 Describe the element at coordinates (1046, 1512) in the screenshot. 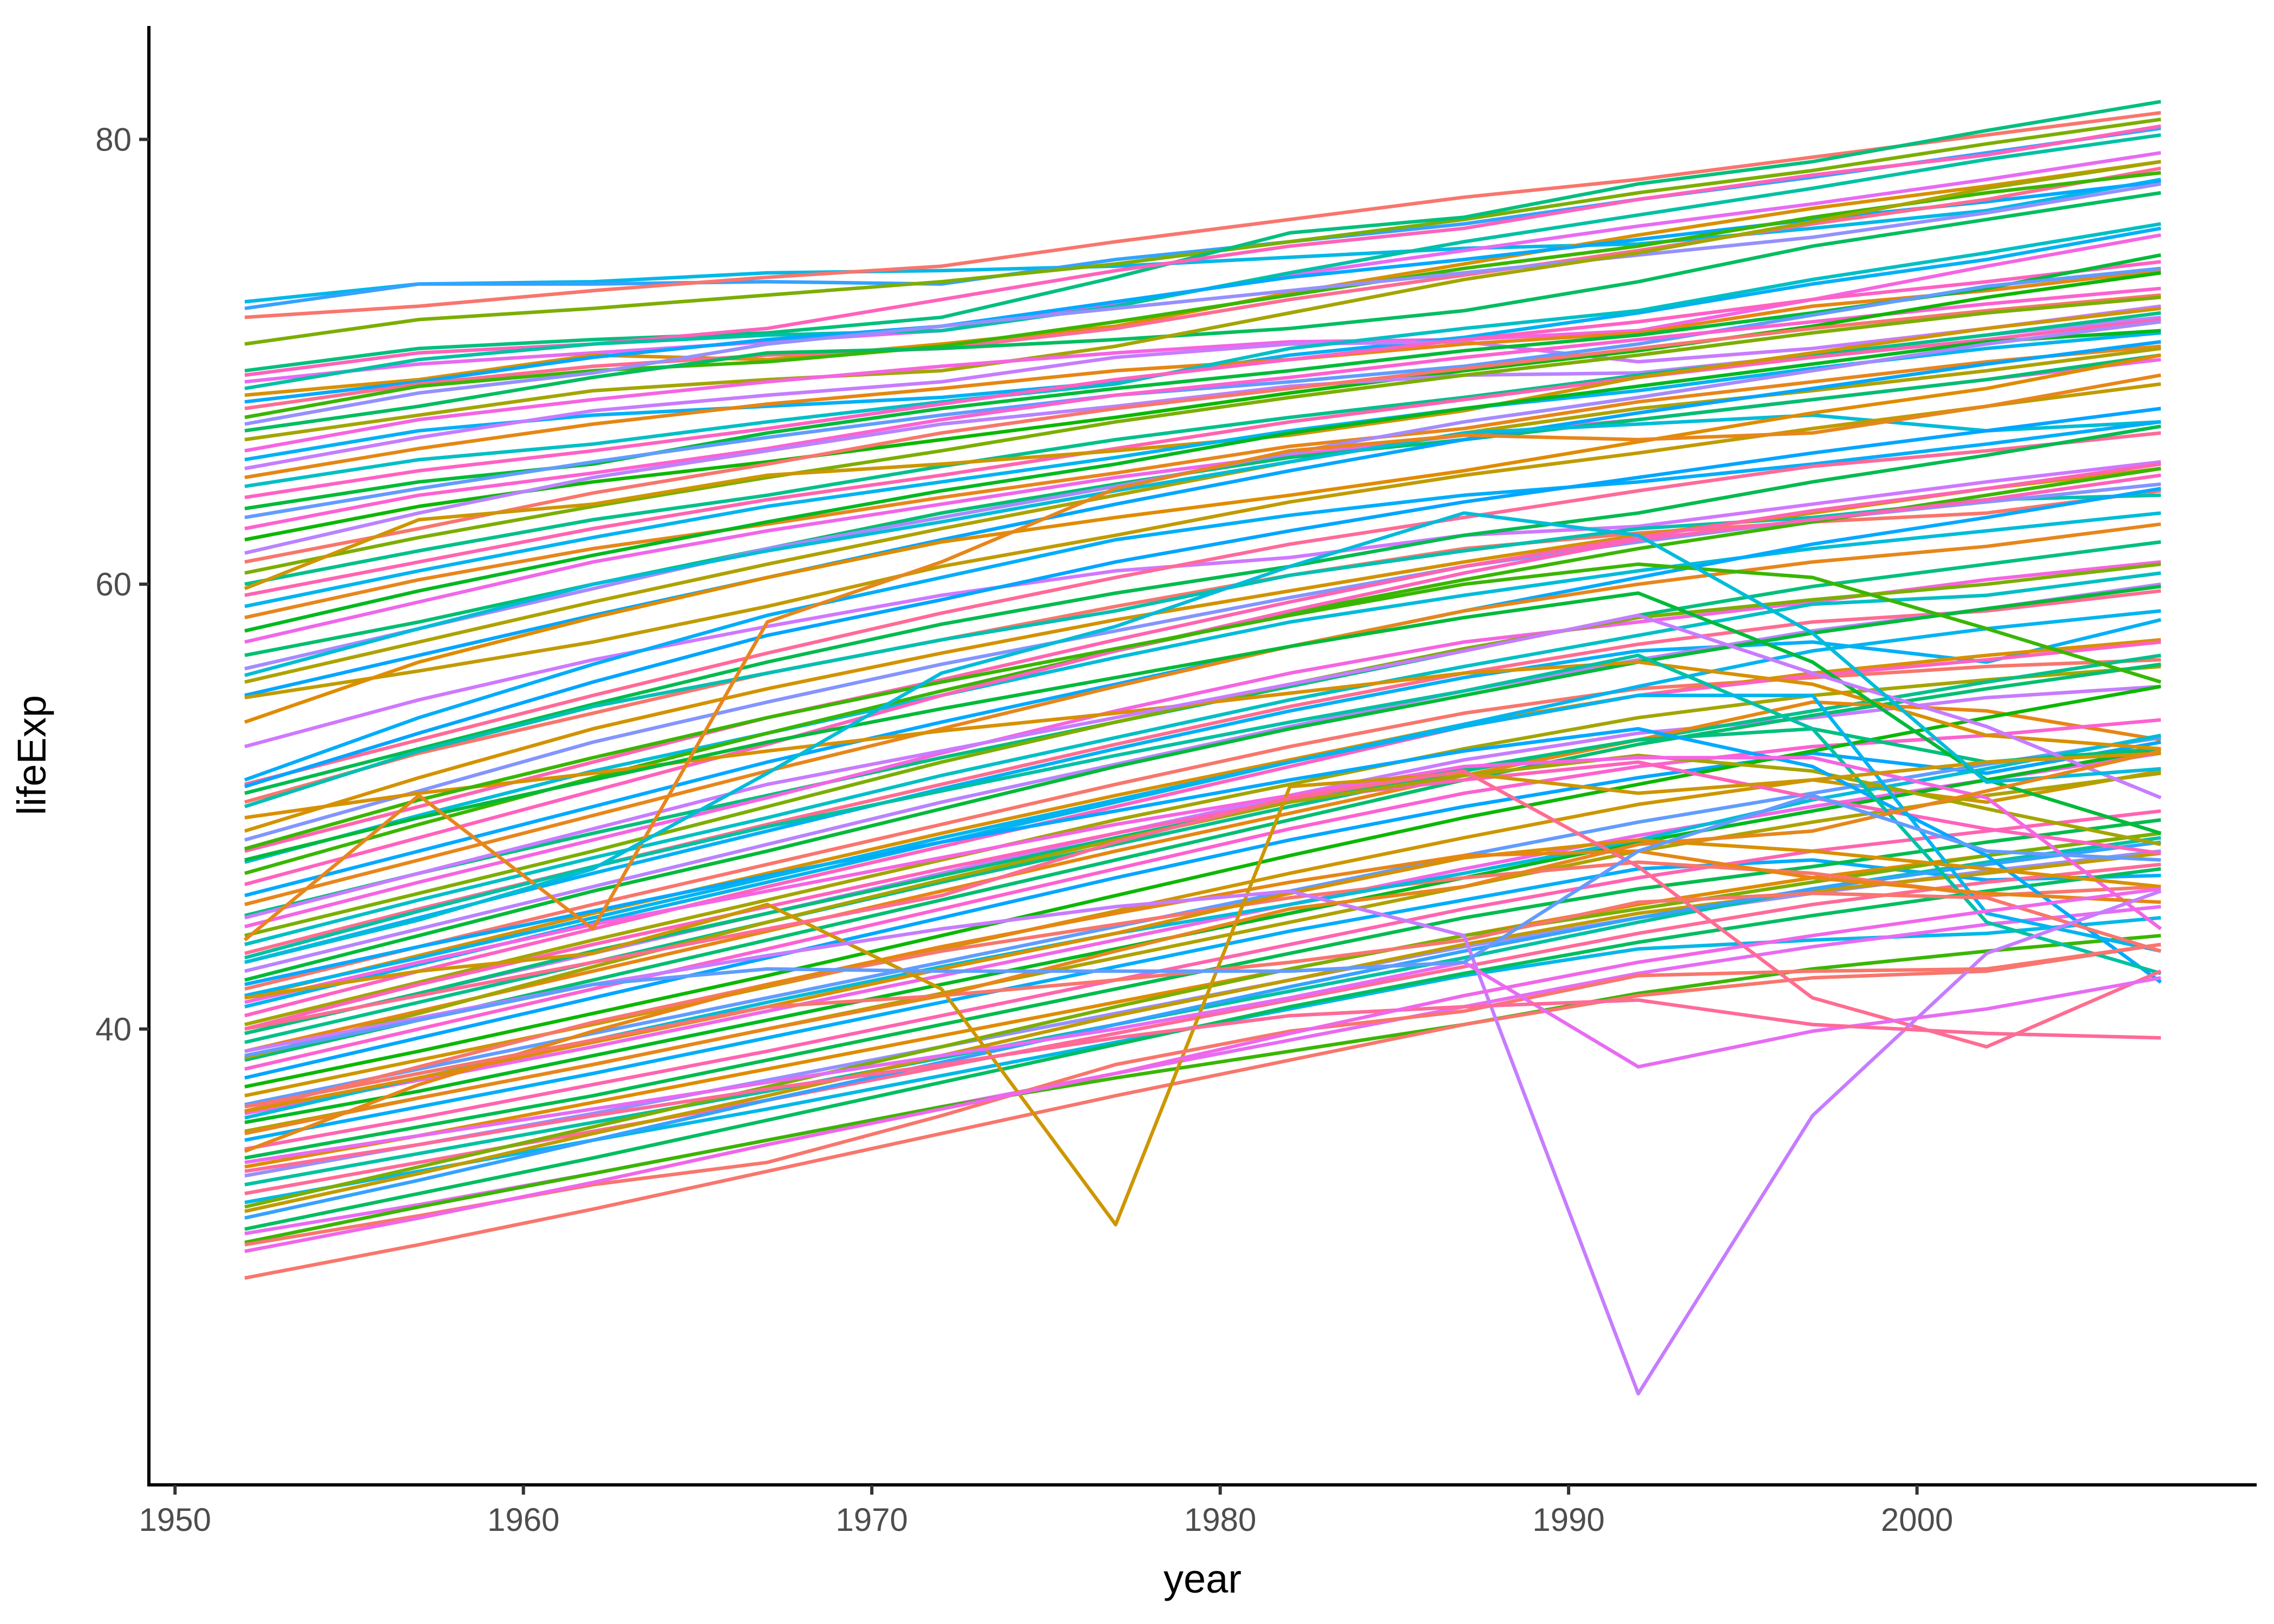

I see `x-axis-ticks: 1950 1960 1970 1980 1990 2000` at that location.